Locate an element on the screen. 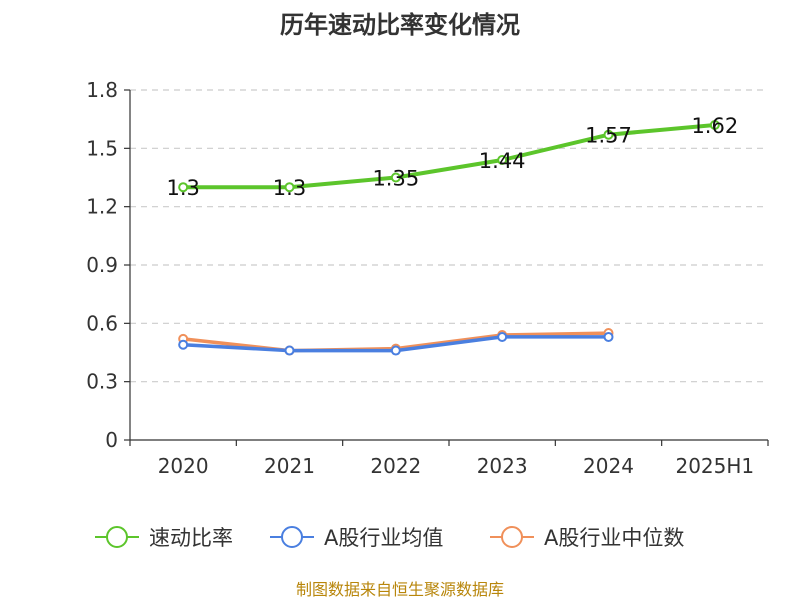  y-tick-label: 1.8 is located at coordinates (102, 90).